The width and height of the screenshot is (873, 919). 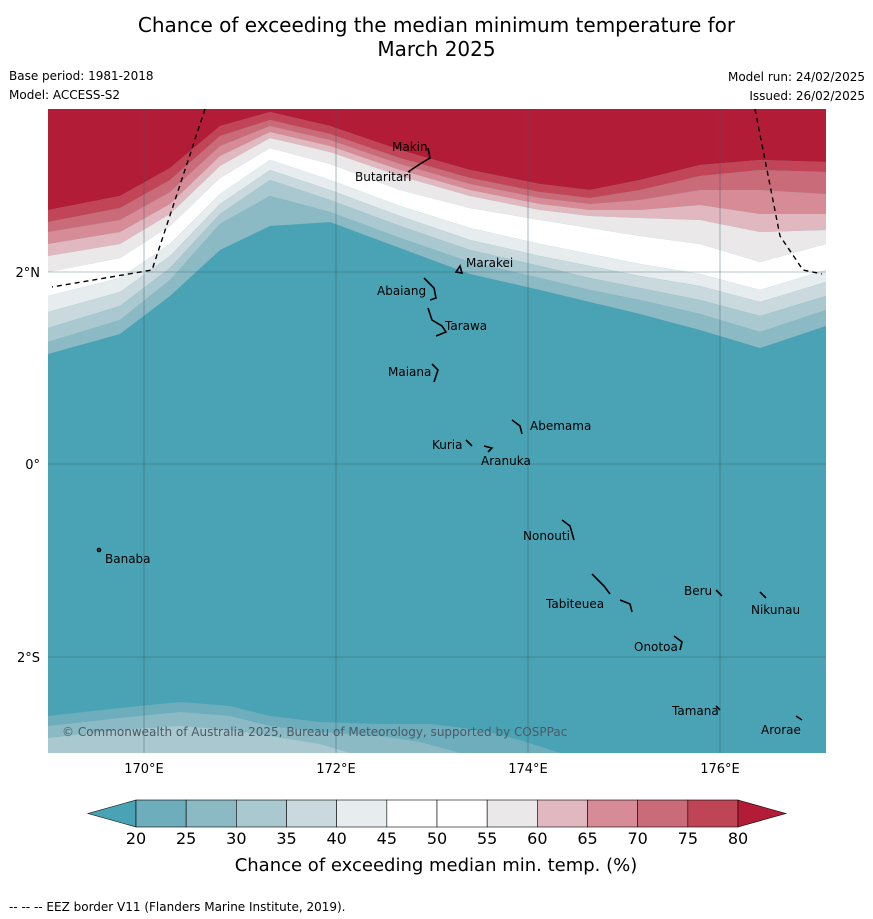 What do you see at coordinates (387, 838) in the screenshot?
I see `colorbar-tick-label: 45` at bounding box center [387, 838].